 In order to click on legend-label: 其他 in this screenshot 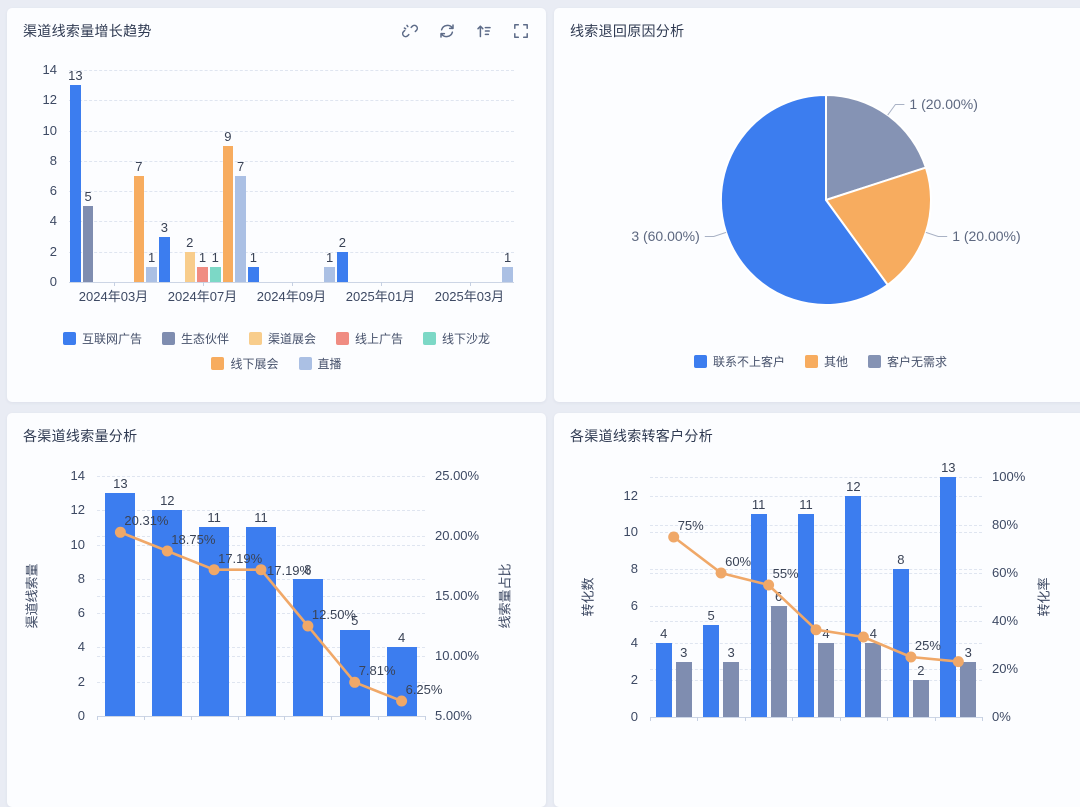, I will do `click(835, 362)`.